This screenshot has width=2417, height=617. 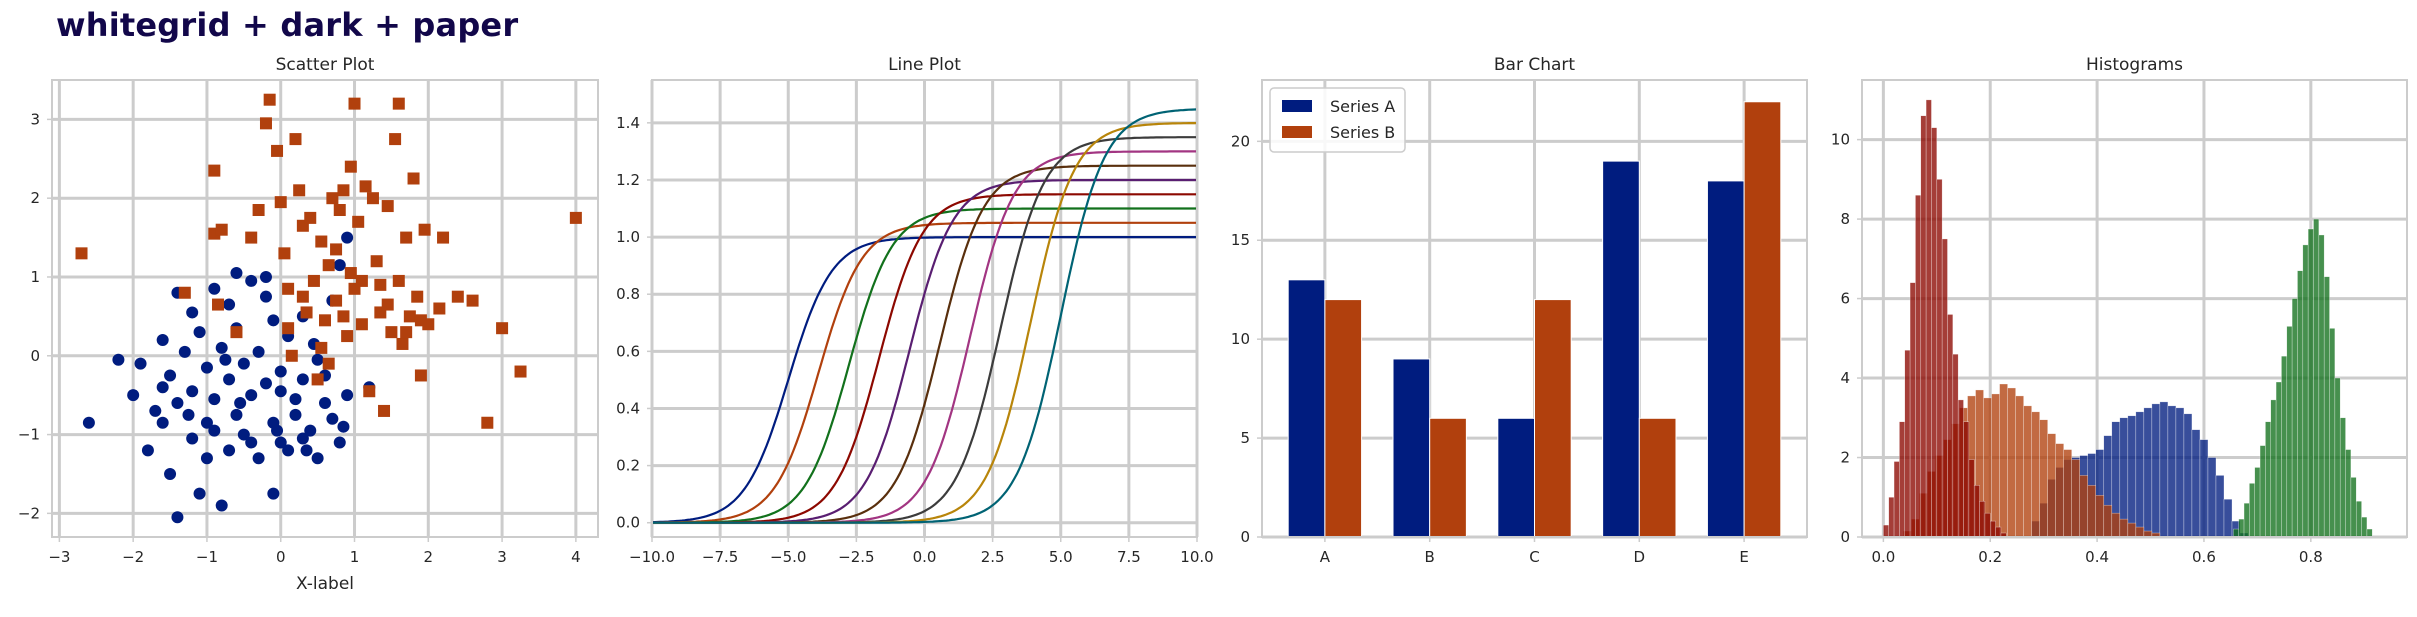 I want to click on x-tick-label: −1, so click(x=207, y=557).